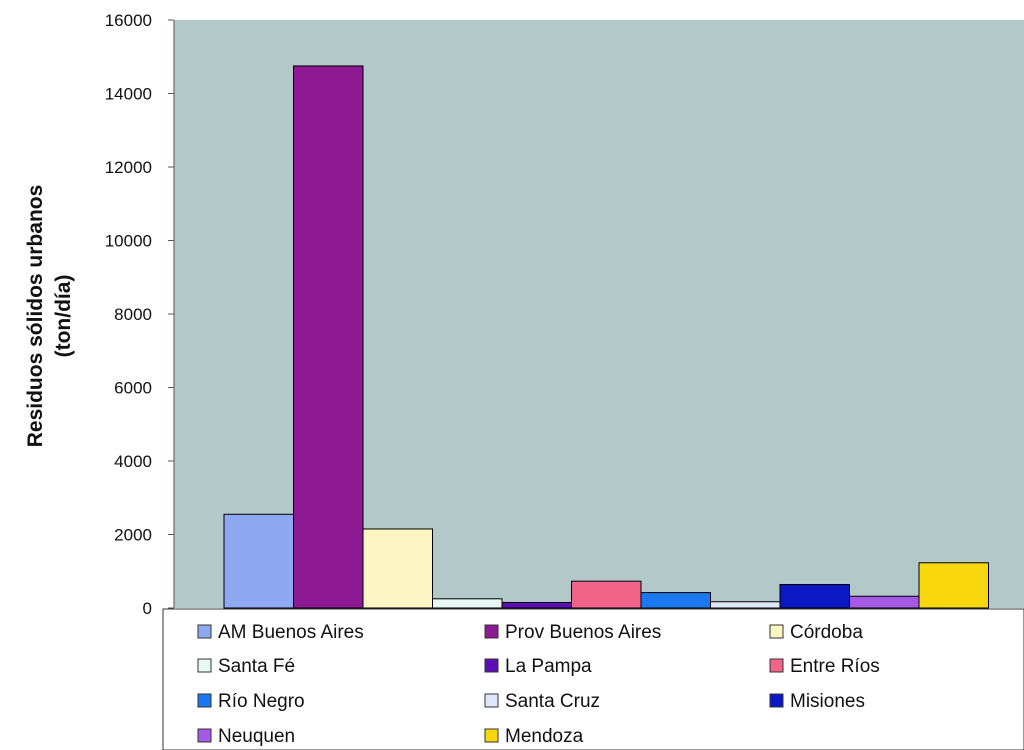  Describe the element at coordinates (827, 701) in the screenshot. I see `legend-label: Misiones` at that location.